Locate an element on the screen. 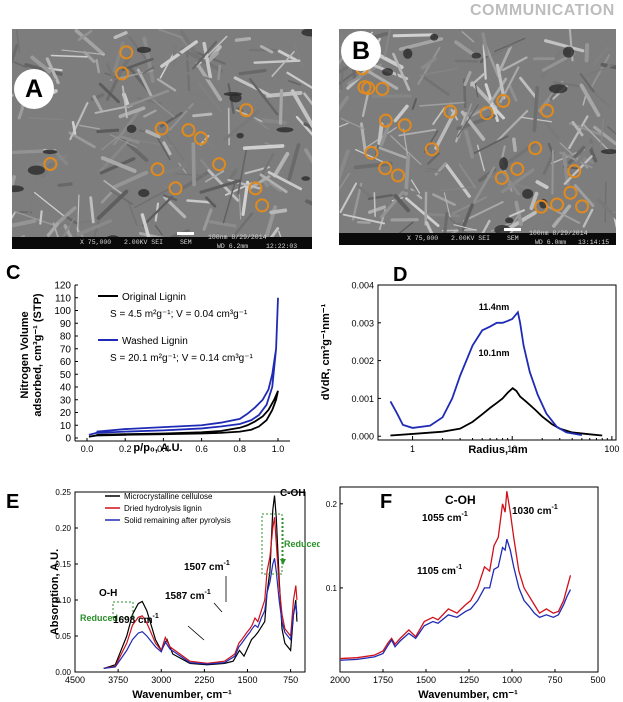  chart-e-ytick-label: 0.25 is located at coordinates (63, 492).